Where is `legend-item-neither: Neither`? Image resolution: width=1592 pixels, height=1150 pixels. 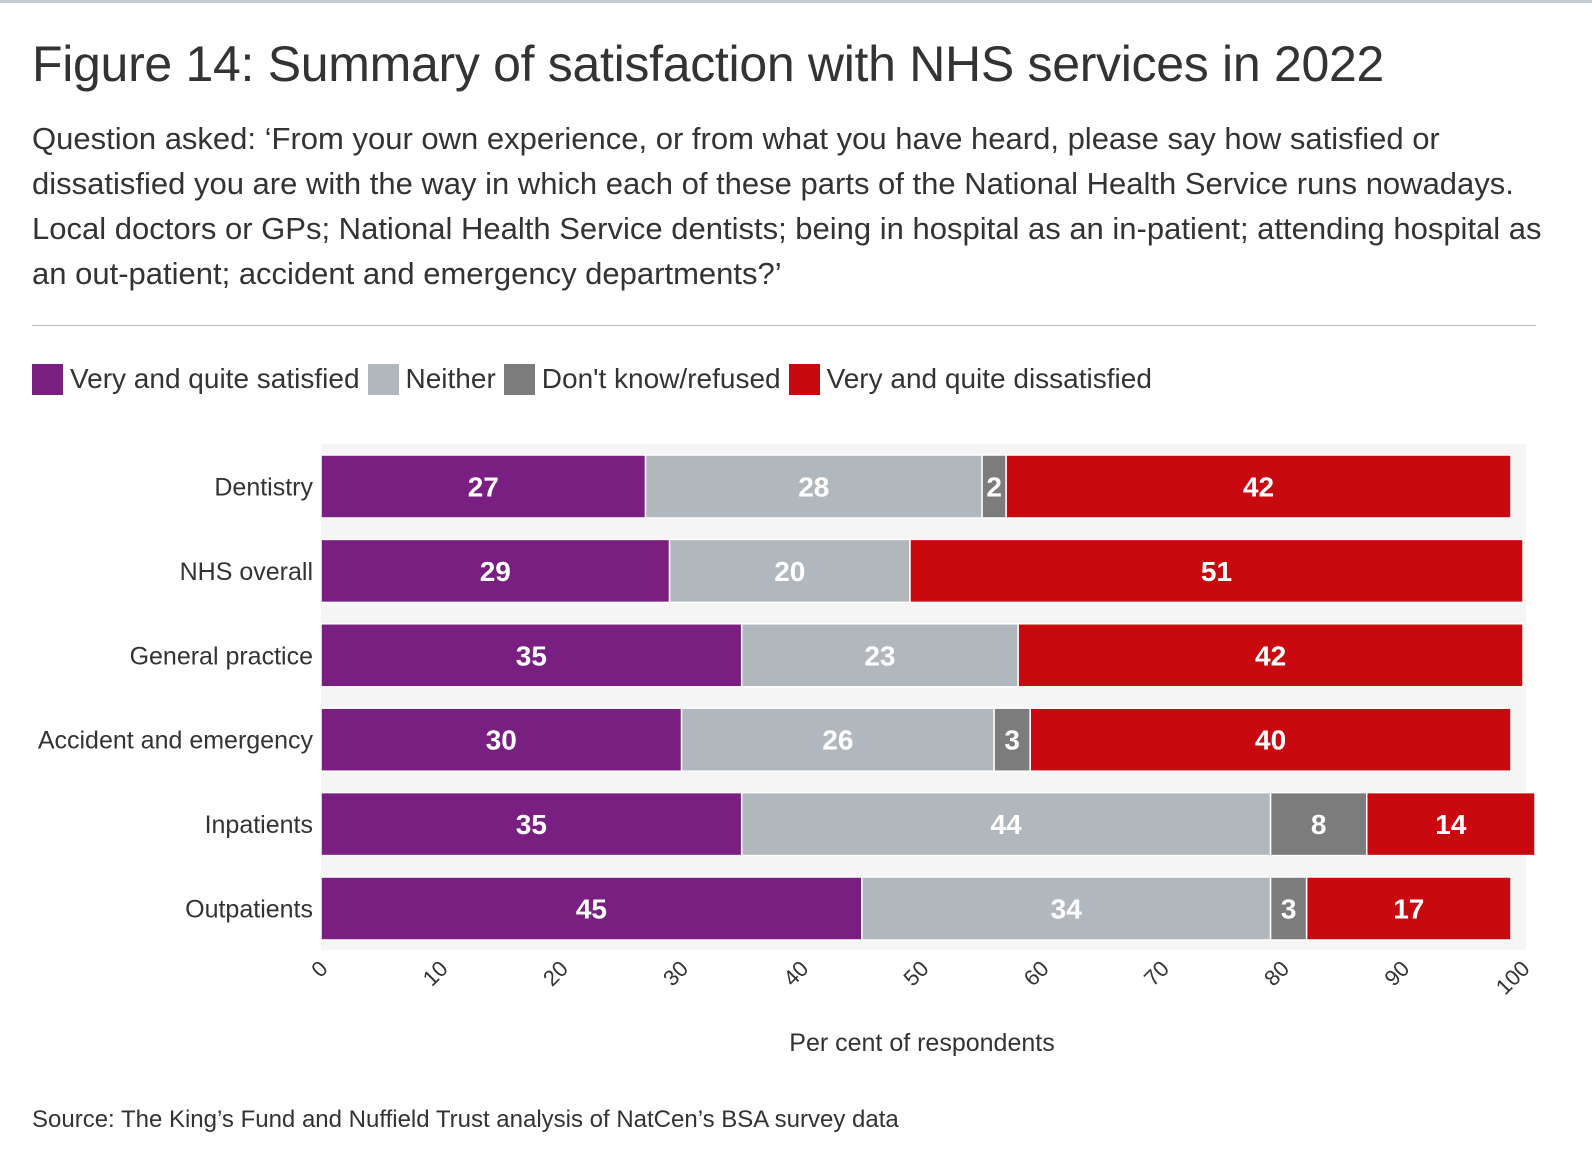
legend-item-neither: Neither is located at coordinates (431, 379).